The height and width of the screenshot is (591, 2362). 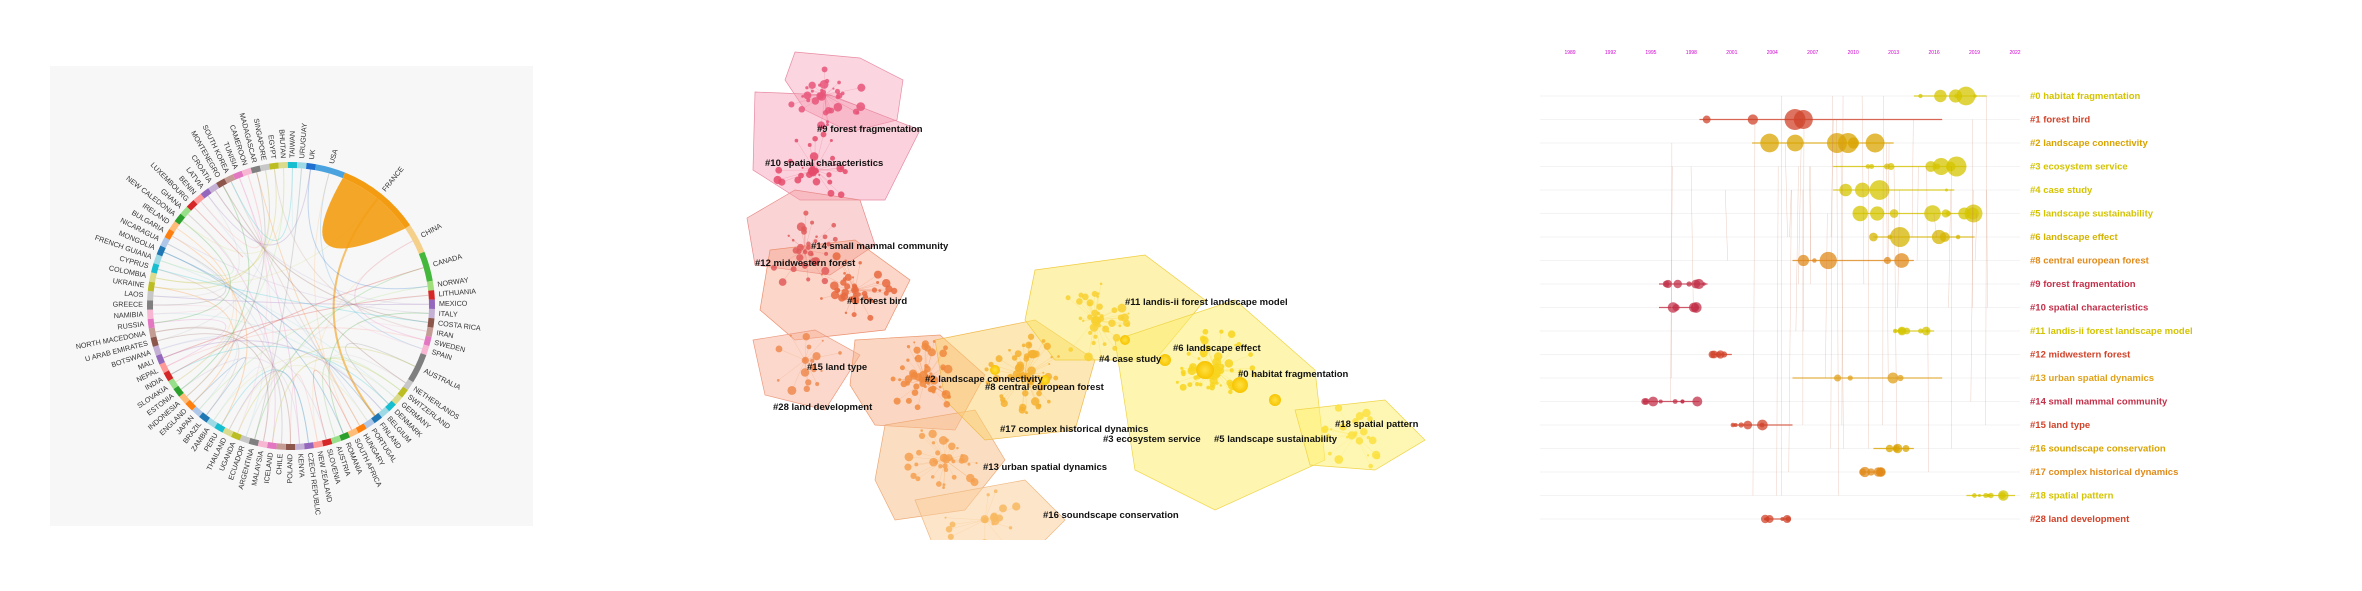 What do you see at coordinates (128, 315) in the screenshot?
I see `country-label: NAMIBIA` at bounding box center [128, 315].